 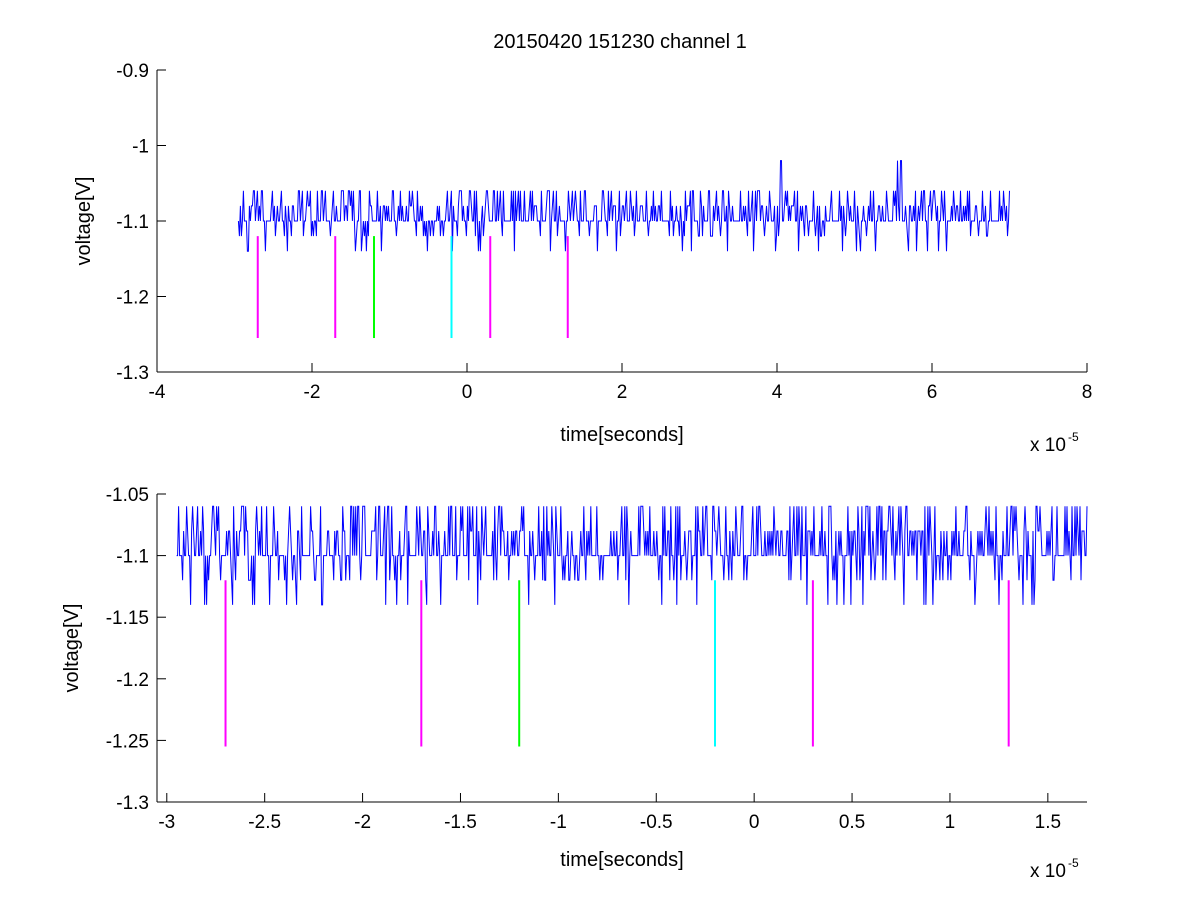 What do you see at coordinates (777, 392) in the screenshot?
I see `x-tick-label: 4` at bounding box center [777, 392].